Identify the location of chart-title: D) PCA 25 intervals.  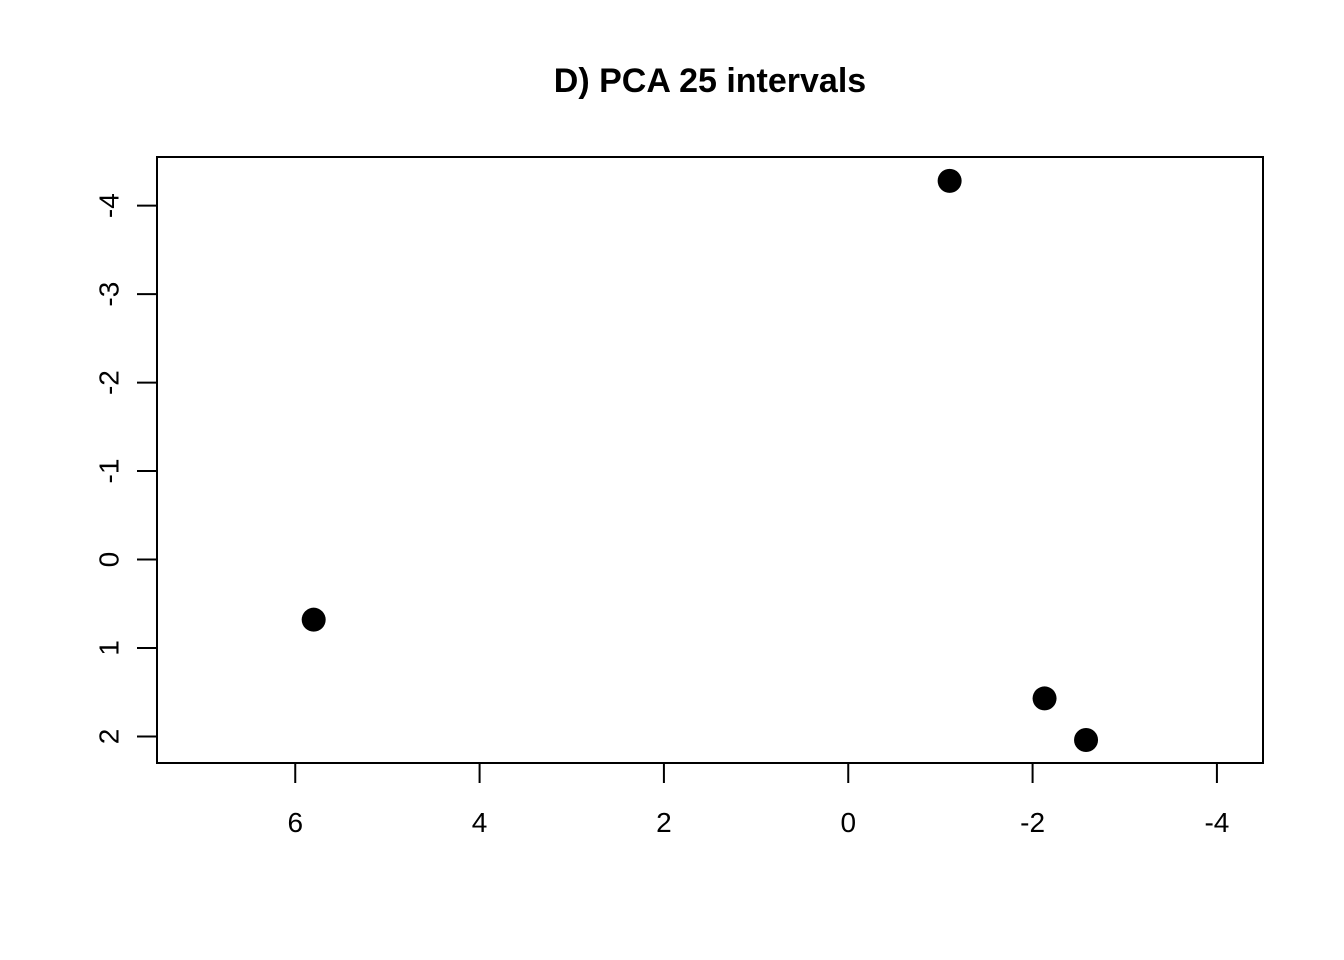
(710, 81).